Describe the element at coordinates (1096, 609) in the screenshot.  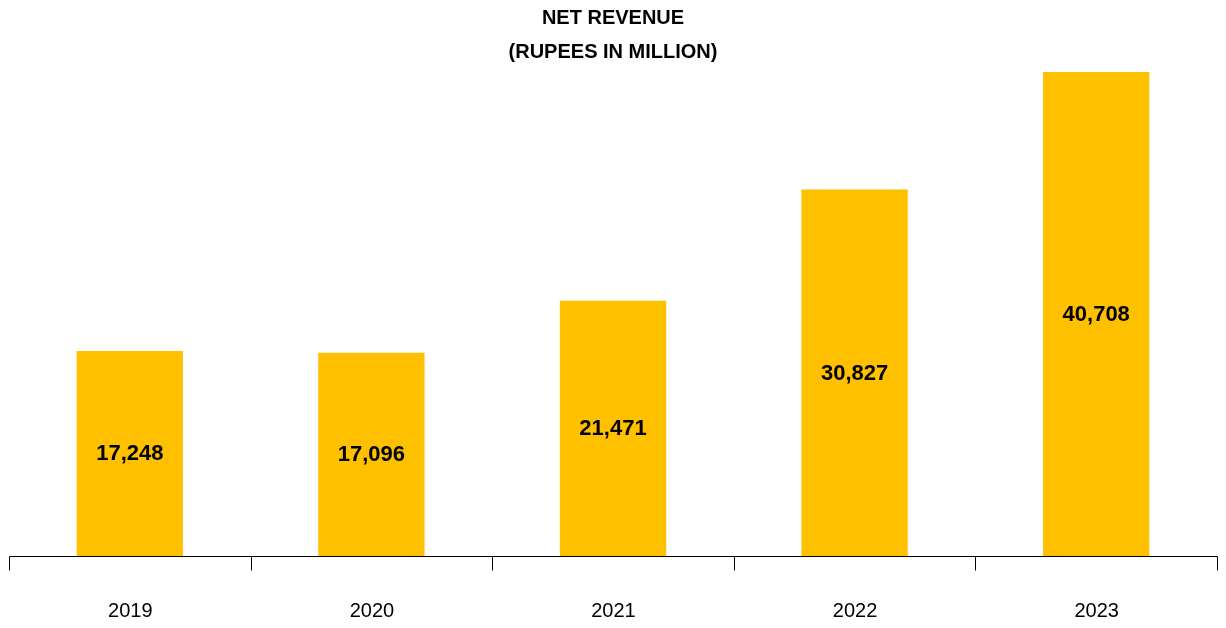
I see `x-tick-label: 2023` at that location.